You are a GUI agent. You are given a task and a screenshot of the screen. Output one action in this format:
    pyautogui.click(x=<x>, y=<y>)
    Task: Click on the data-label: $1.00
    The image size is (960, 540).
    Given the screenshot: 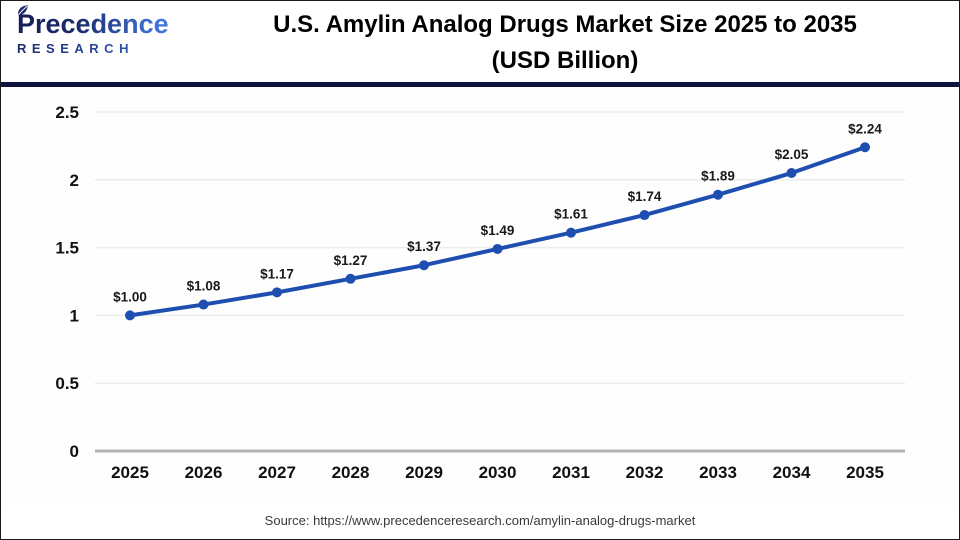 What is the action you would take?
    pyautogui.click(x=130, y=297)
    